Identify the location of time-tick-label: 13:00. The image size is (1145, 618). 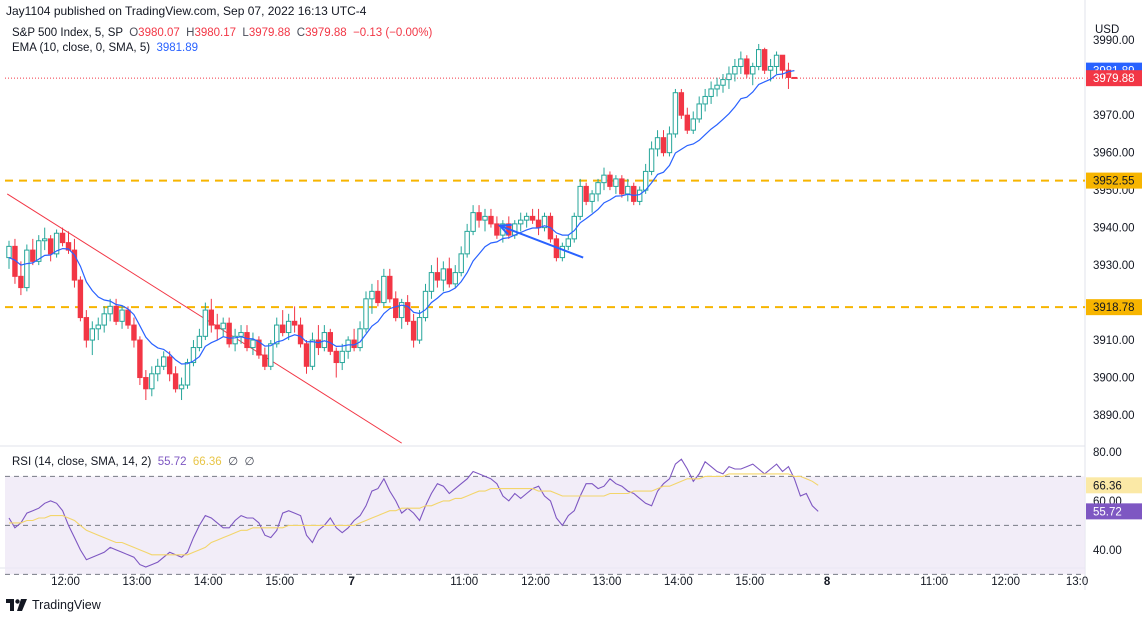
(607, 582).